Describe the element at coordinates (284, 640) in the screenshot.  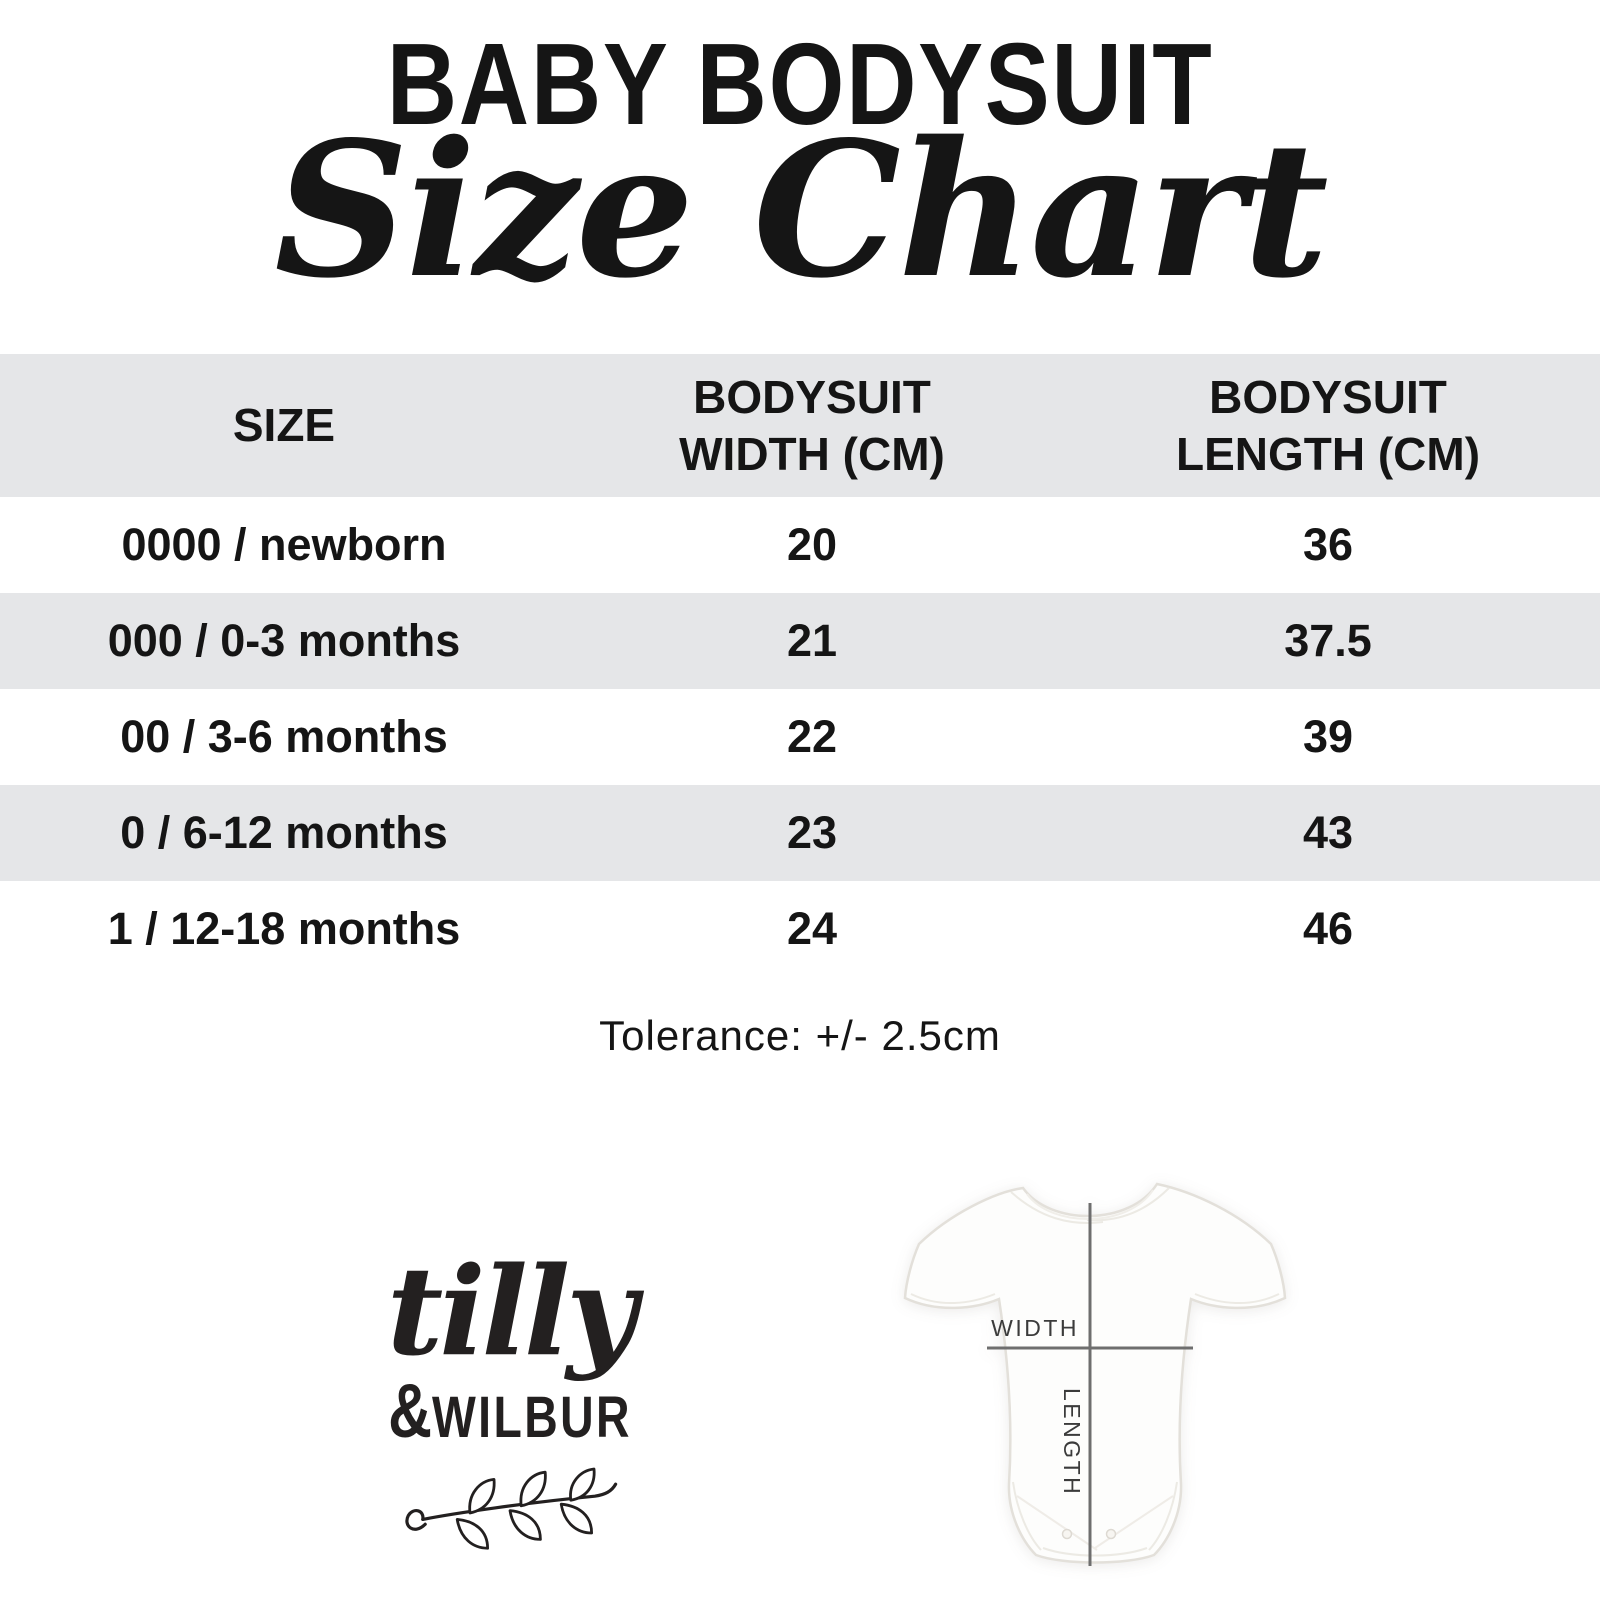
I see `size-cell: 000 / 0-3 months` at that location.